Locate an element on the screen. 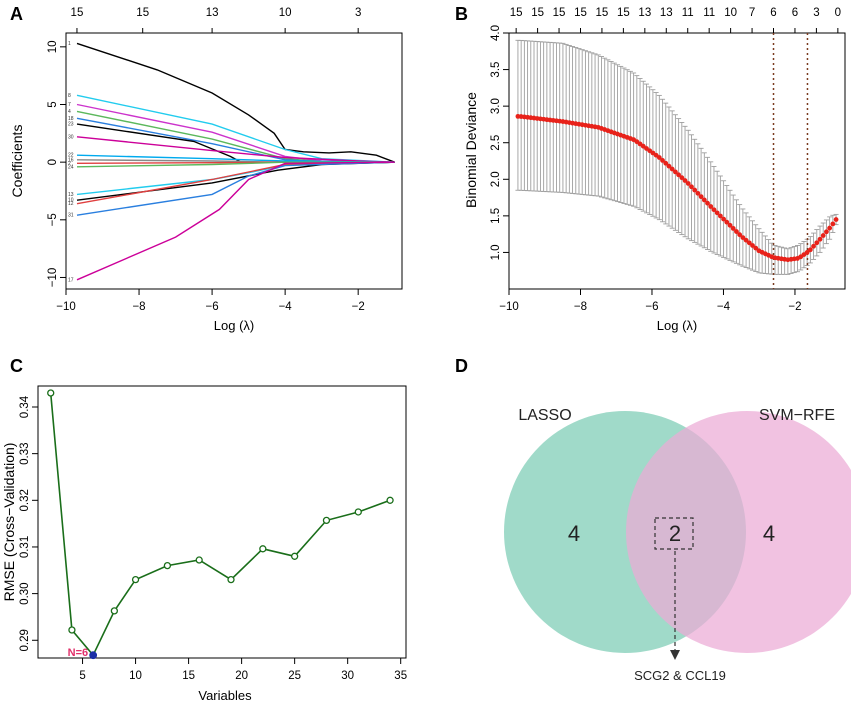  intersection-box is located at coordinates (674, 533).